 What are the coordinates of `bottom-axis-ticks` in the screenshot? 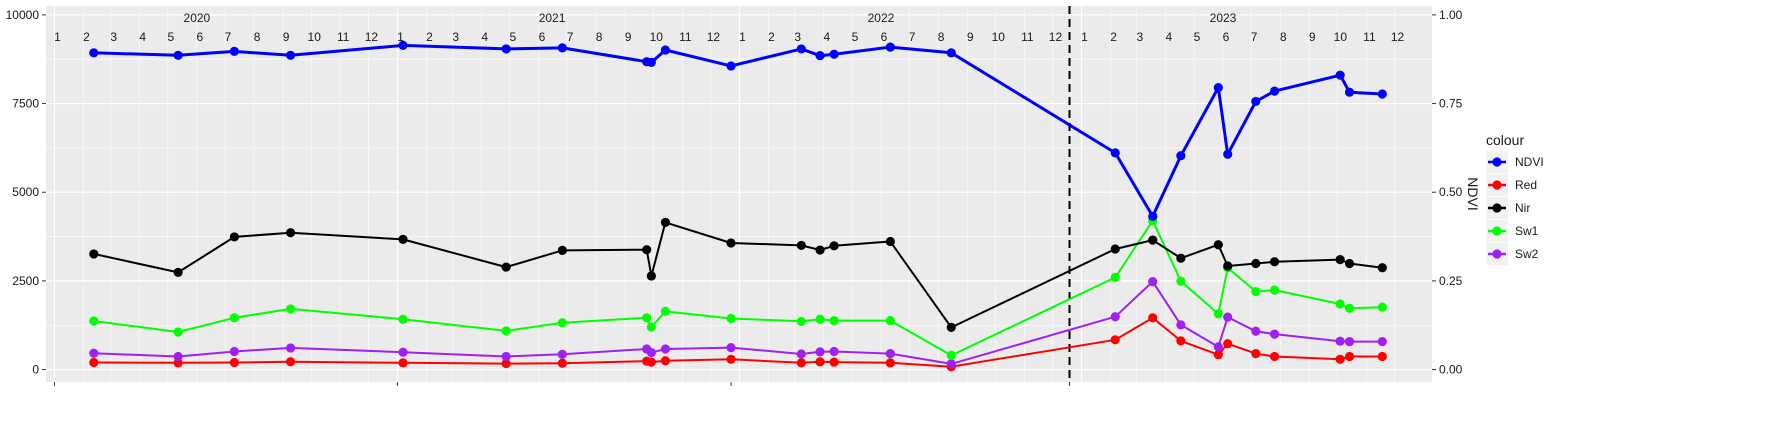 It's located at (562, 384).